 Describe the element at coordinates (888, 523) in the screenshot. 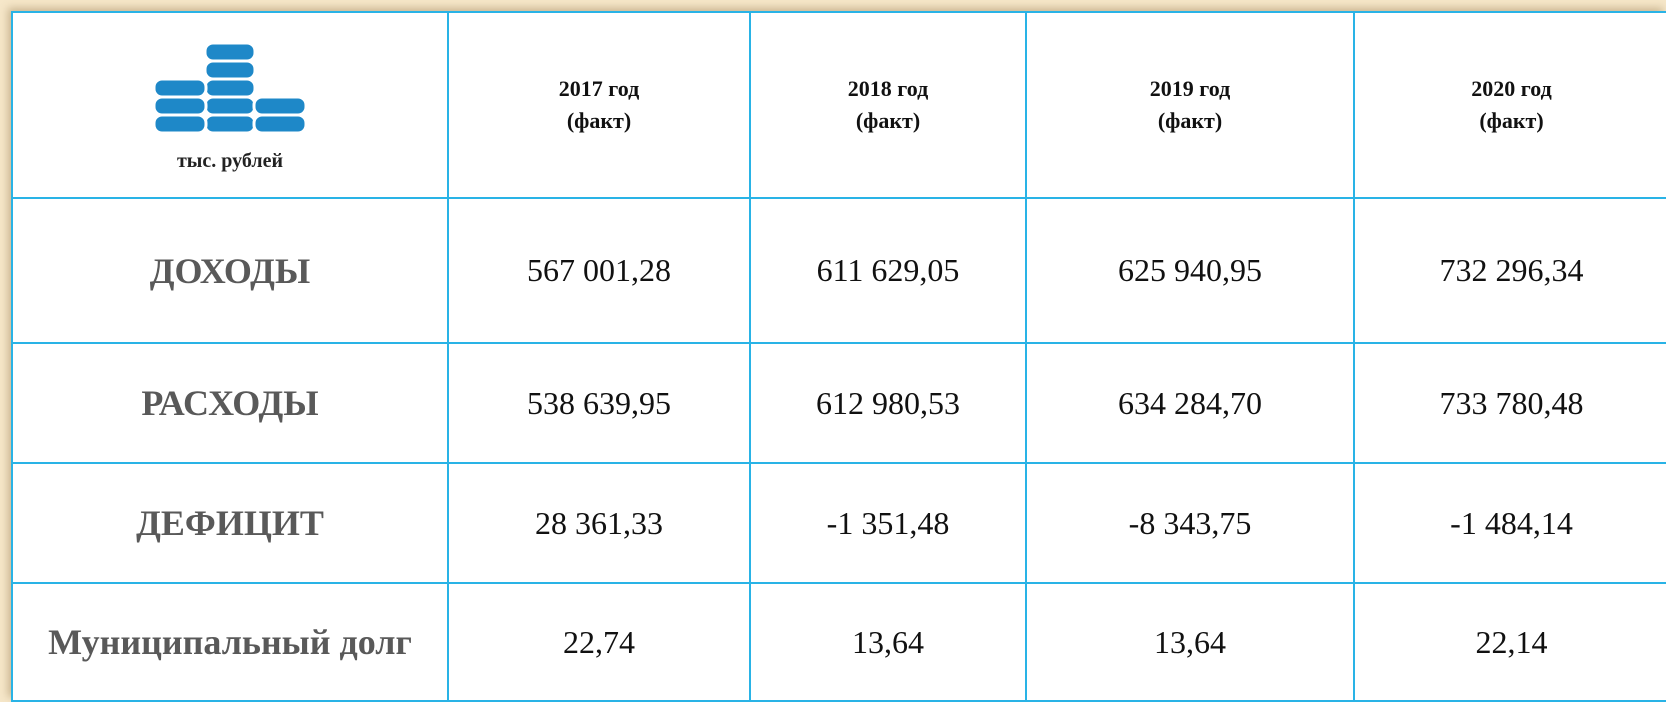

I see `value-cell: -1 351,48` at that location.